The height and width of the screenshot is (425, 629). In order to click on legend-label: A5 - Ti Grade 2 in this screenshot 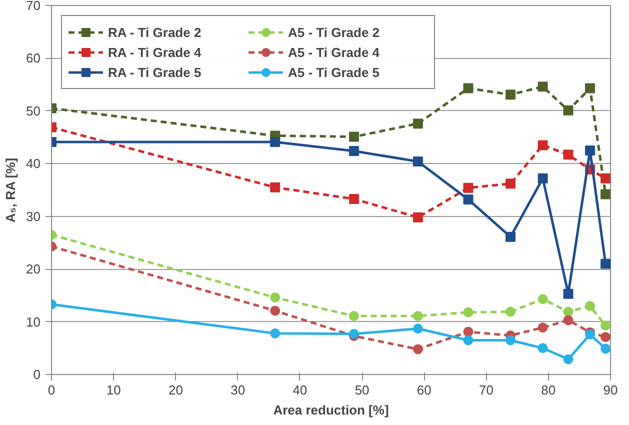, I will do `click(334, 32)`.